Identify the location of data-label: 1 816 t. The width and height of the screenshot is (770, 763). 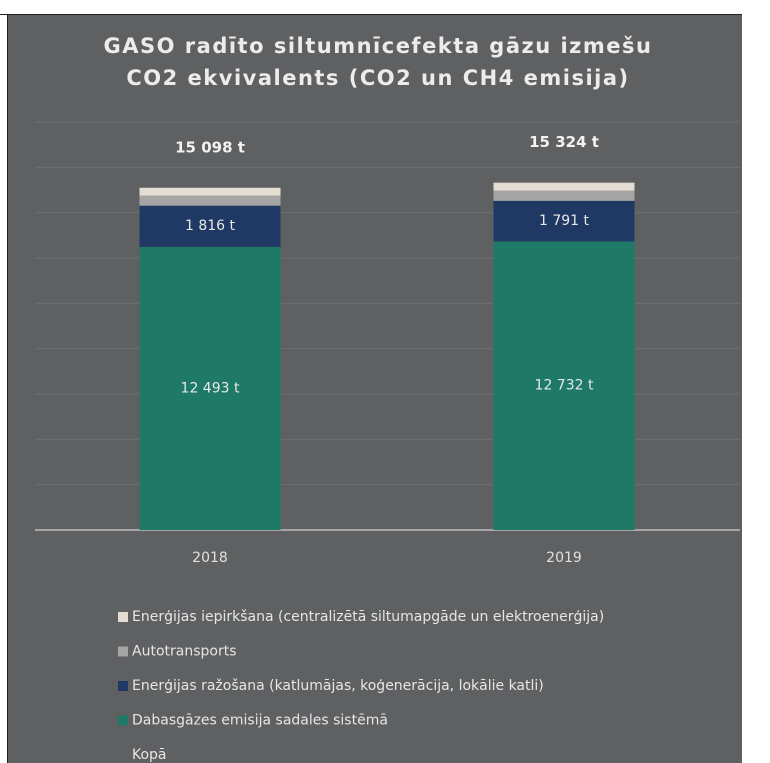
(210, 226).